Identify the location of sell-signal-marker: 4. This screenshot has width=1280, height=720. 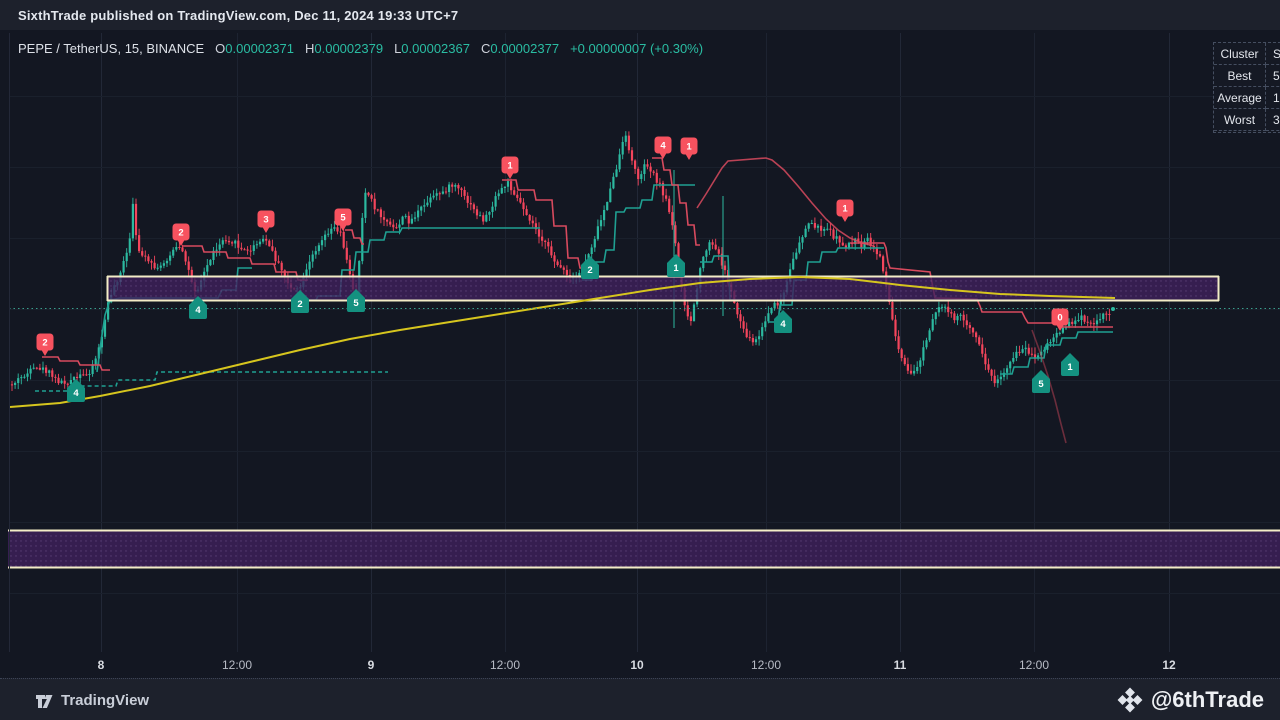
(663, 148).